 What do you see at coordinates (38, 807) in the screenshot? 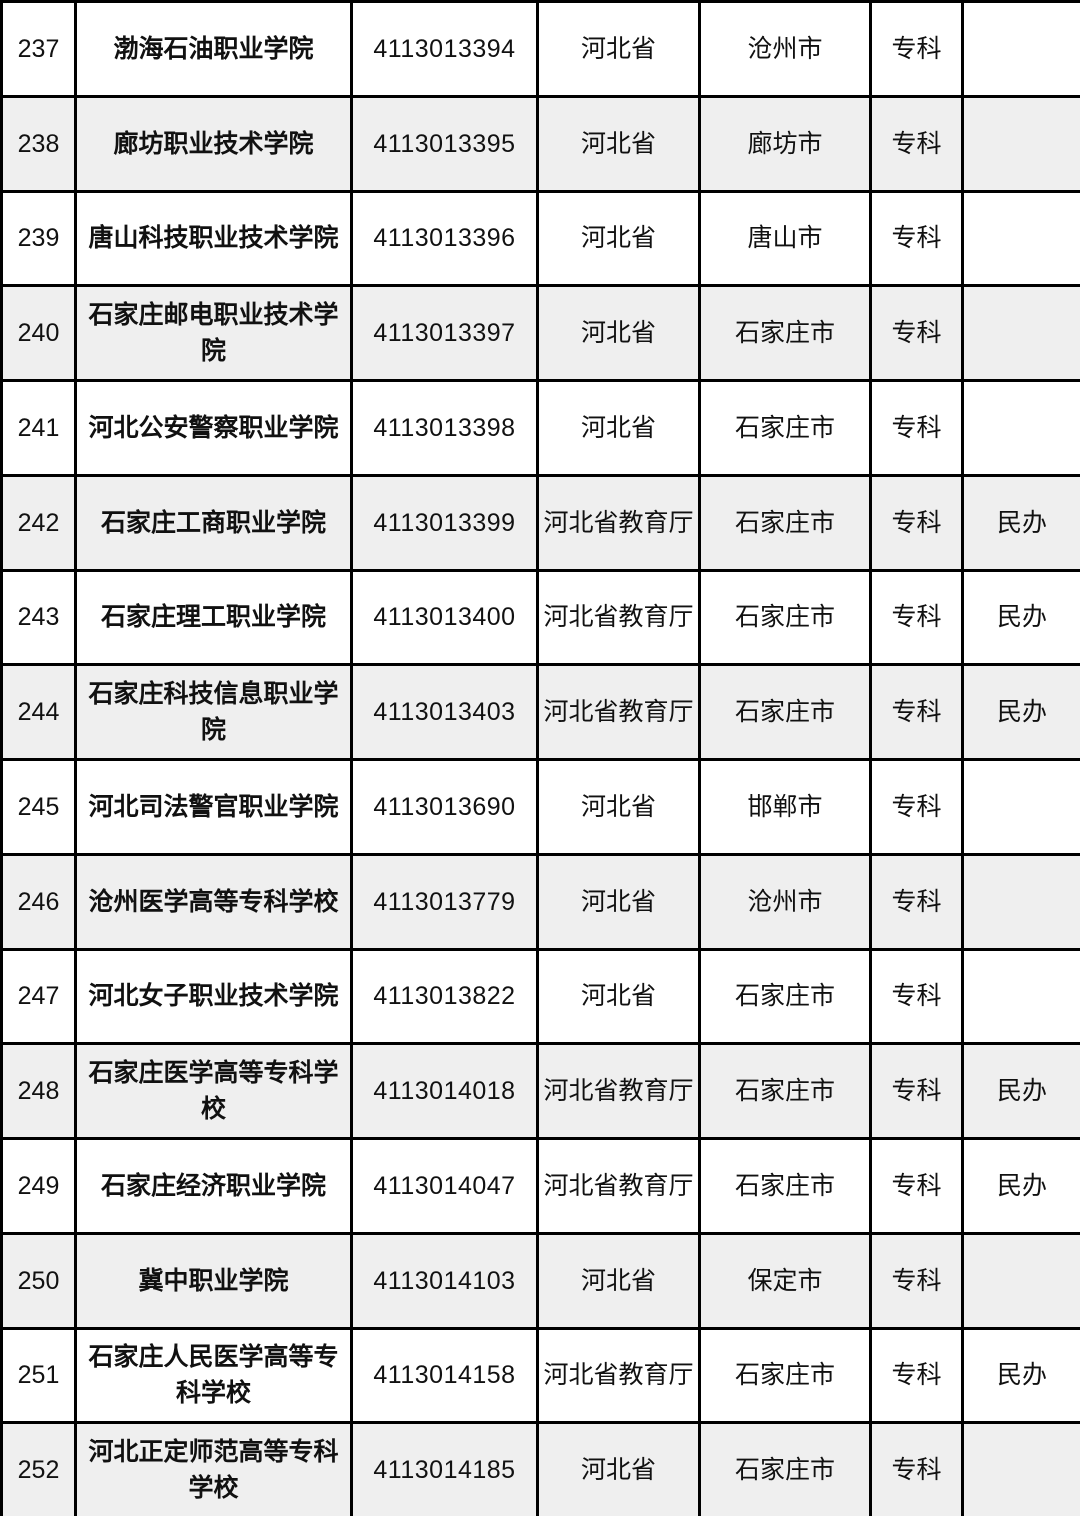
I see `row-number-cell: 245` at bounding box center [38, 807].